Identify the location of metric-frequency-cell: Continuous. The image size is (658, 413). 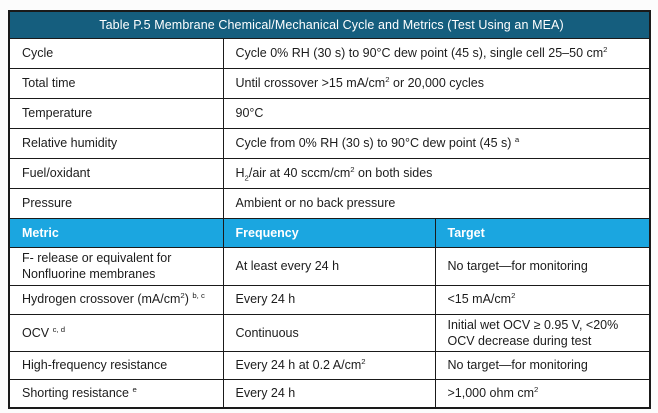
(329, 332).